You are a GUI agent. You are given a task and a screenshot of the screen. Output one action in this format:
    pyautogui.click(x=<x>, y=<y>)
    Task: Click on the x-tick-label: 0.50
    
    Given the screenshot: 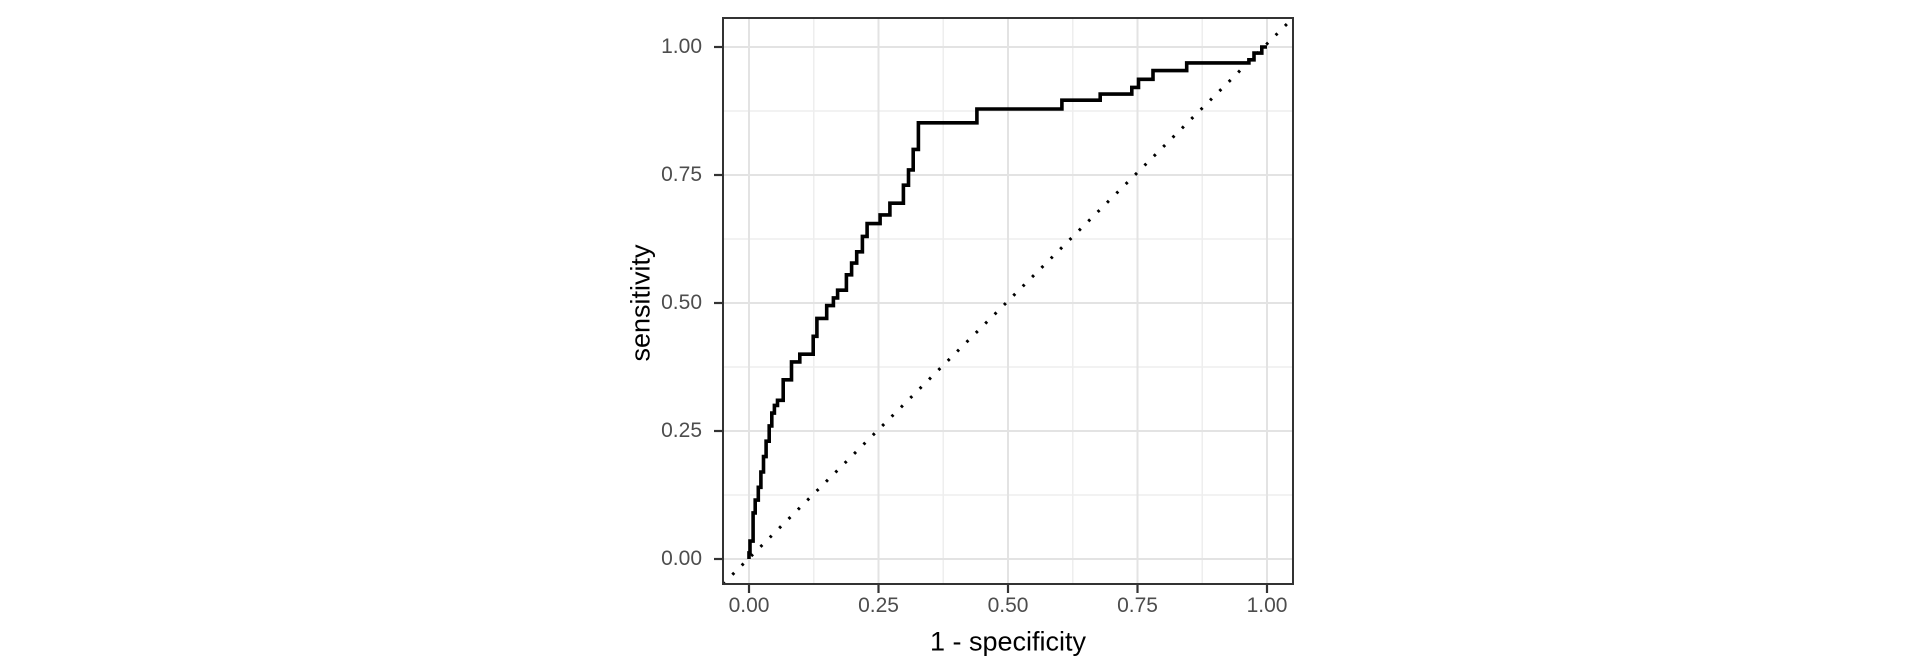 What is the action you would take?
    pyautogui.click(x=1008, y=605)
    